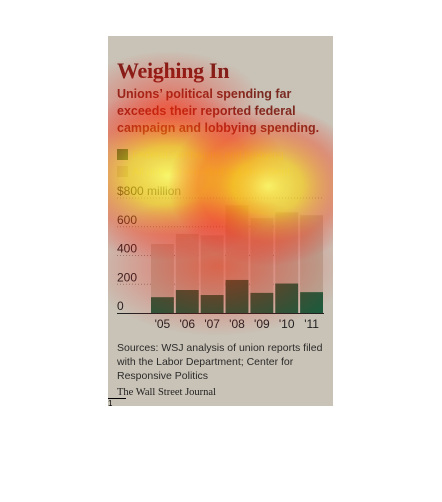  What do you see at coordinates (262, 324) in the screenshot?
I see `x-tick-label-4: '09` at bounding box center [262, 324].